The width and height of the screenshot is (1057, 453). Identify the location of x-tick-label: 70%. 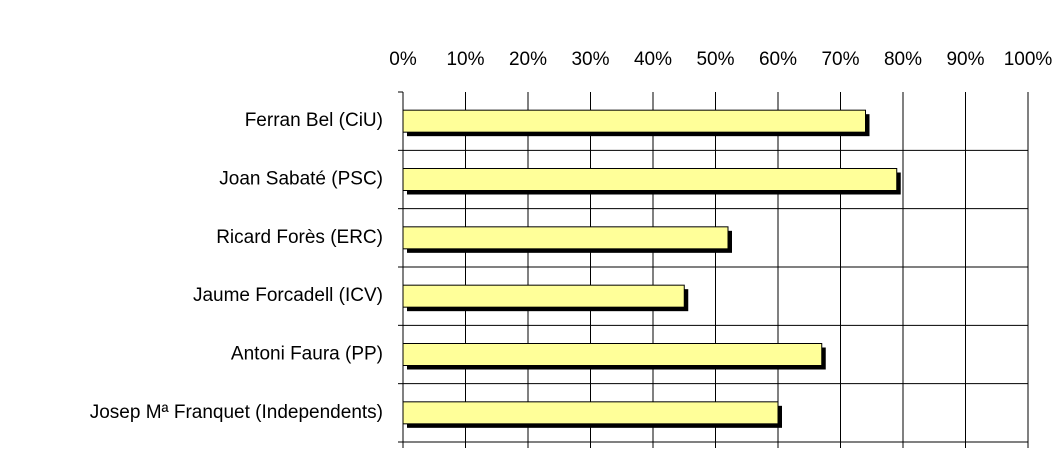
(840, 59).